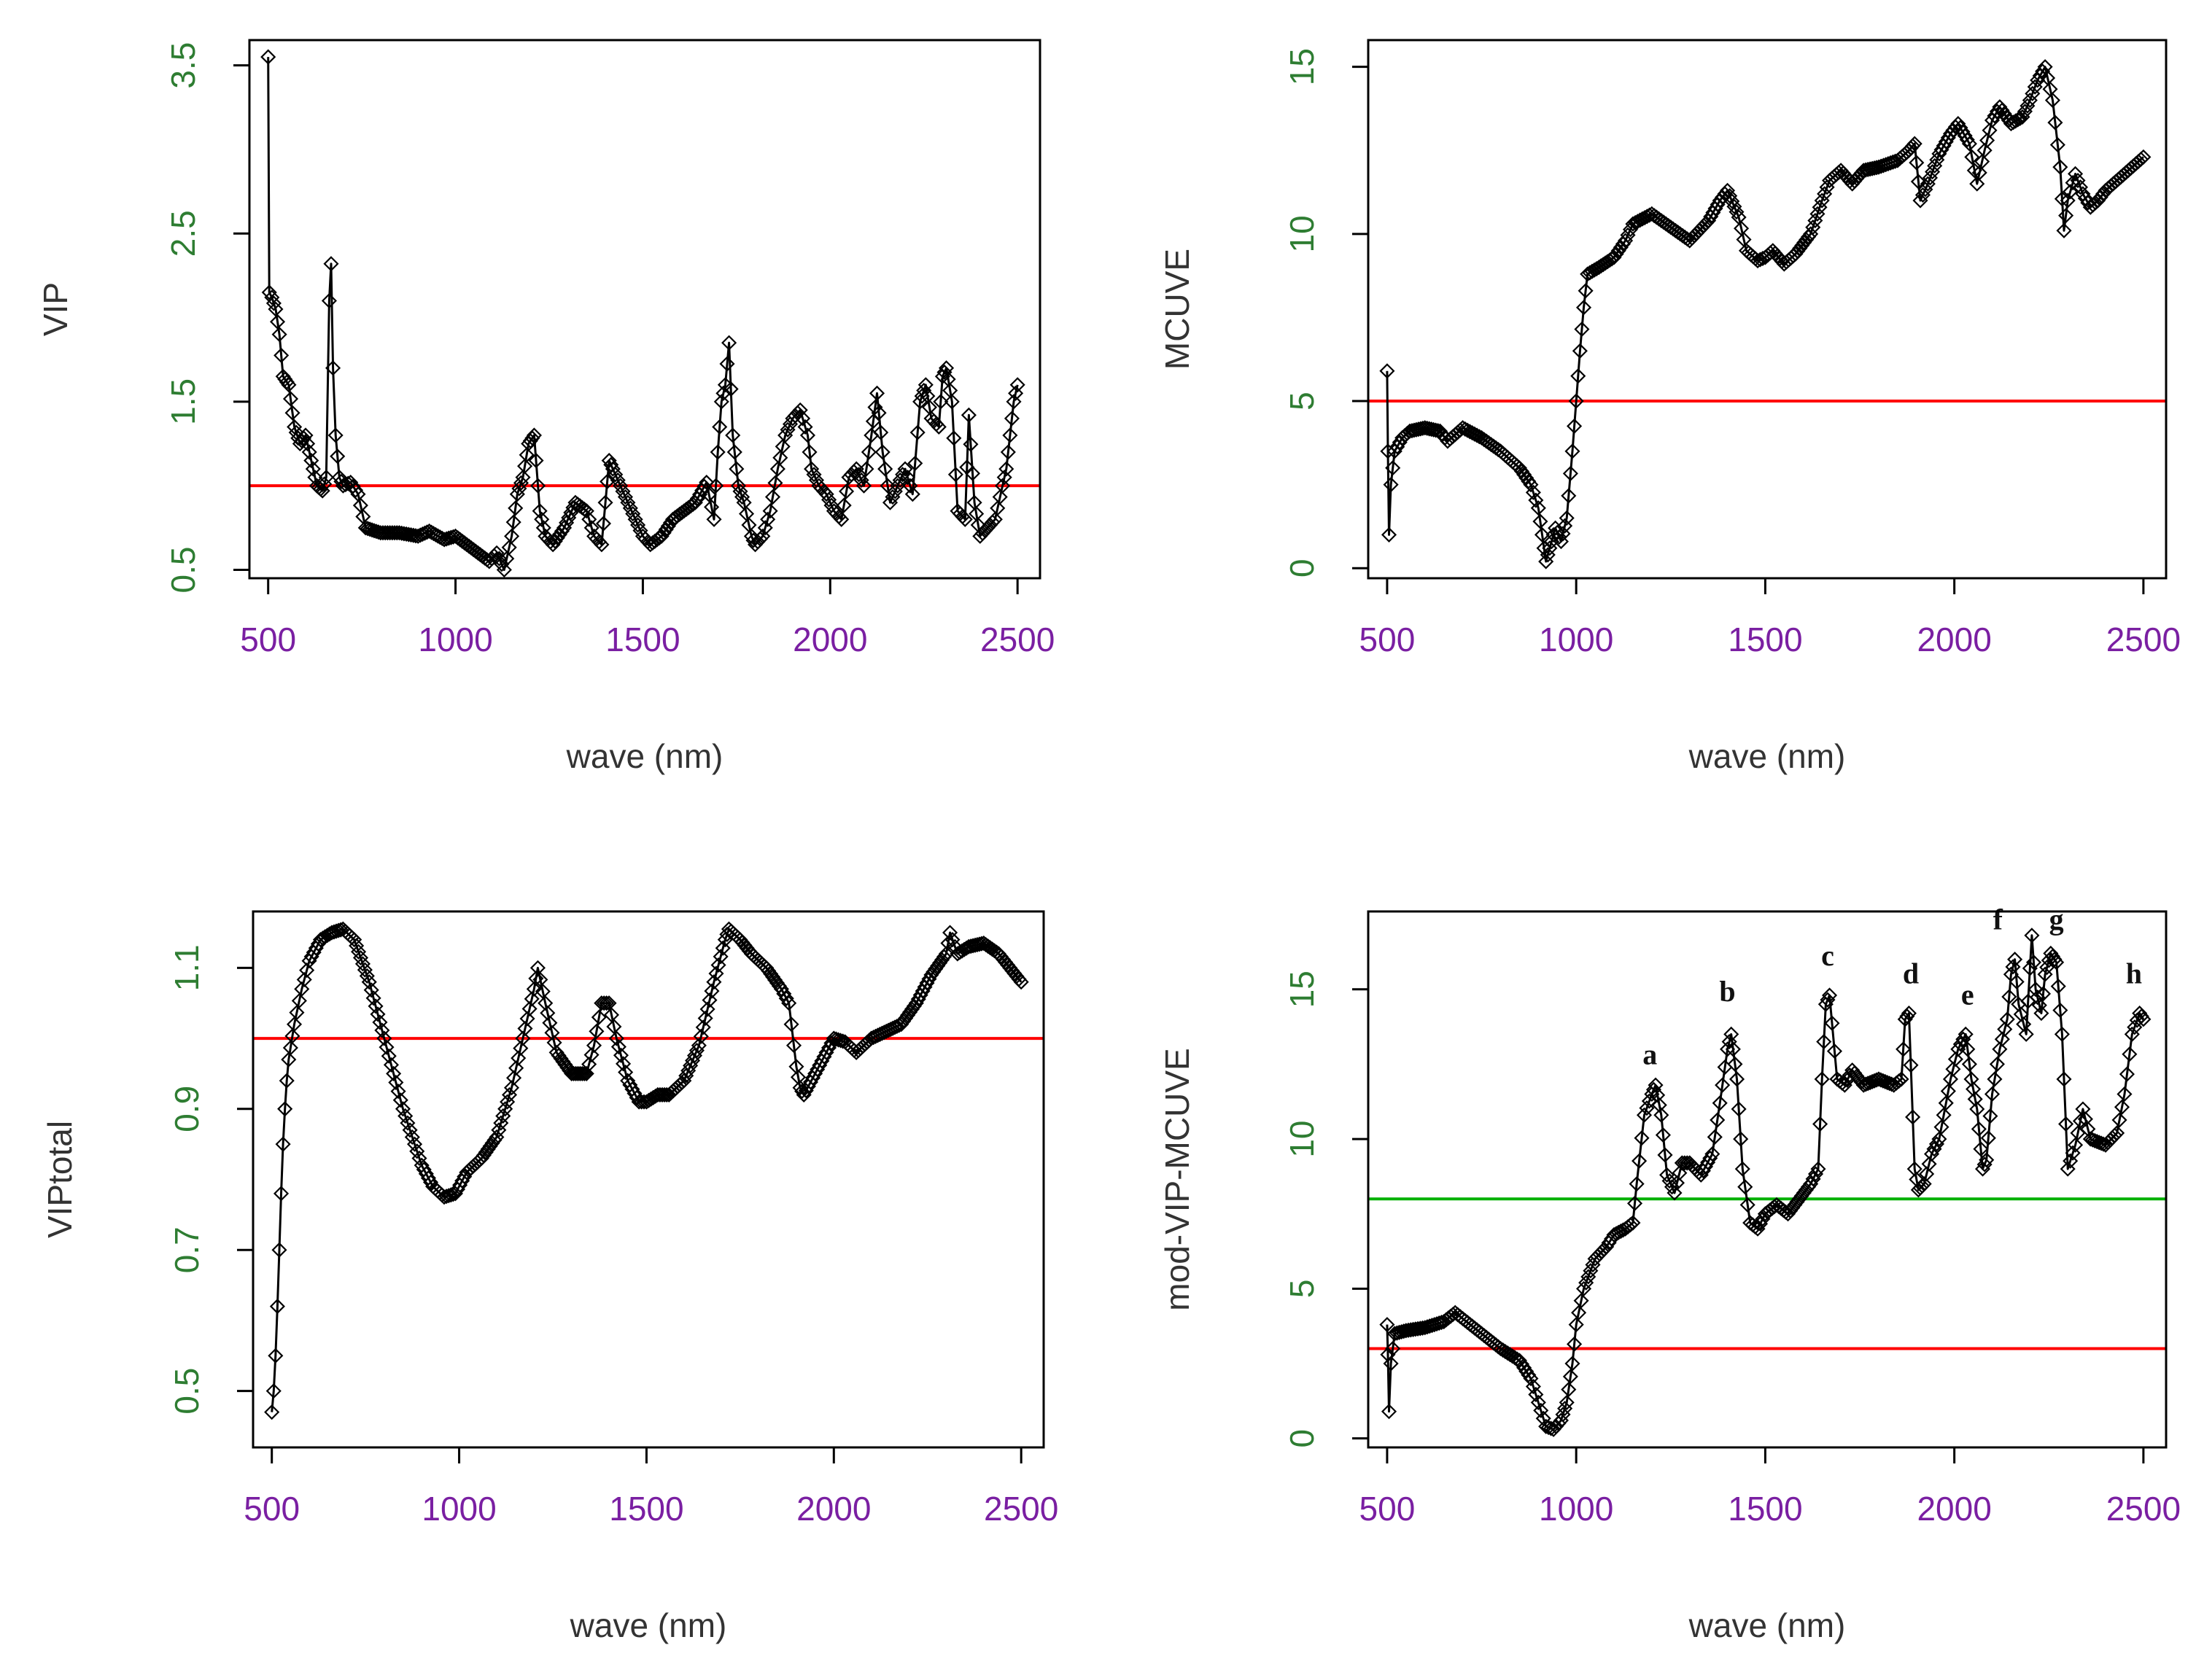 Image resolution: width=2196 pixels, height=1680 pixels. I want to click on mod-vip-mcuve-x-tick-label: 1000, so click(1576, 1509).